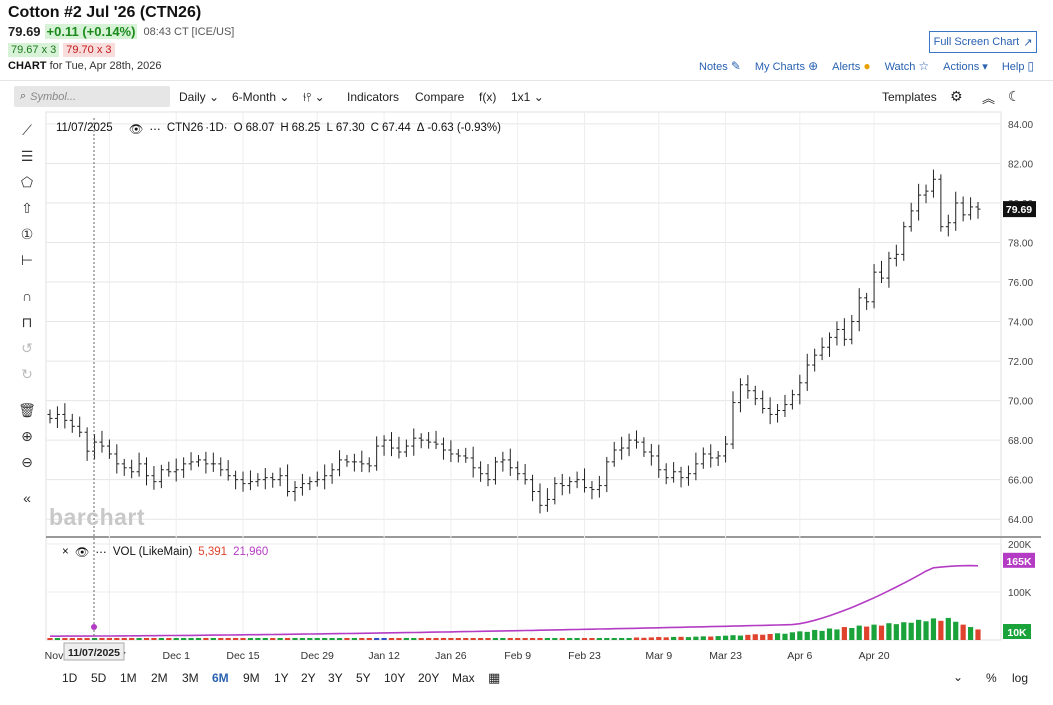 This screenshot has height=705, width=1053. What do you see at coordinates (1020, 520) in the screenshot?
I see `price-tick-label: 64.00` at bounding box center [1020, 520].